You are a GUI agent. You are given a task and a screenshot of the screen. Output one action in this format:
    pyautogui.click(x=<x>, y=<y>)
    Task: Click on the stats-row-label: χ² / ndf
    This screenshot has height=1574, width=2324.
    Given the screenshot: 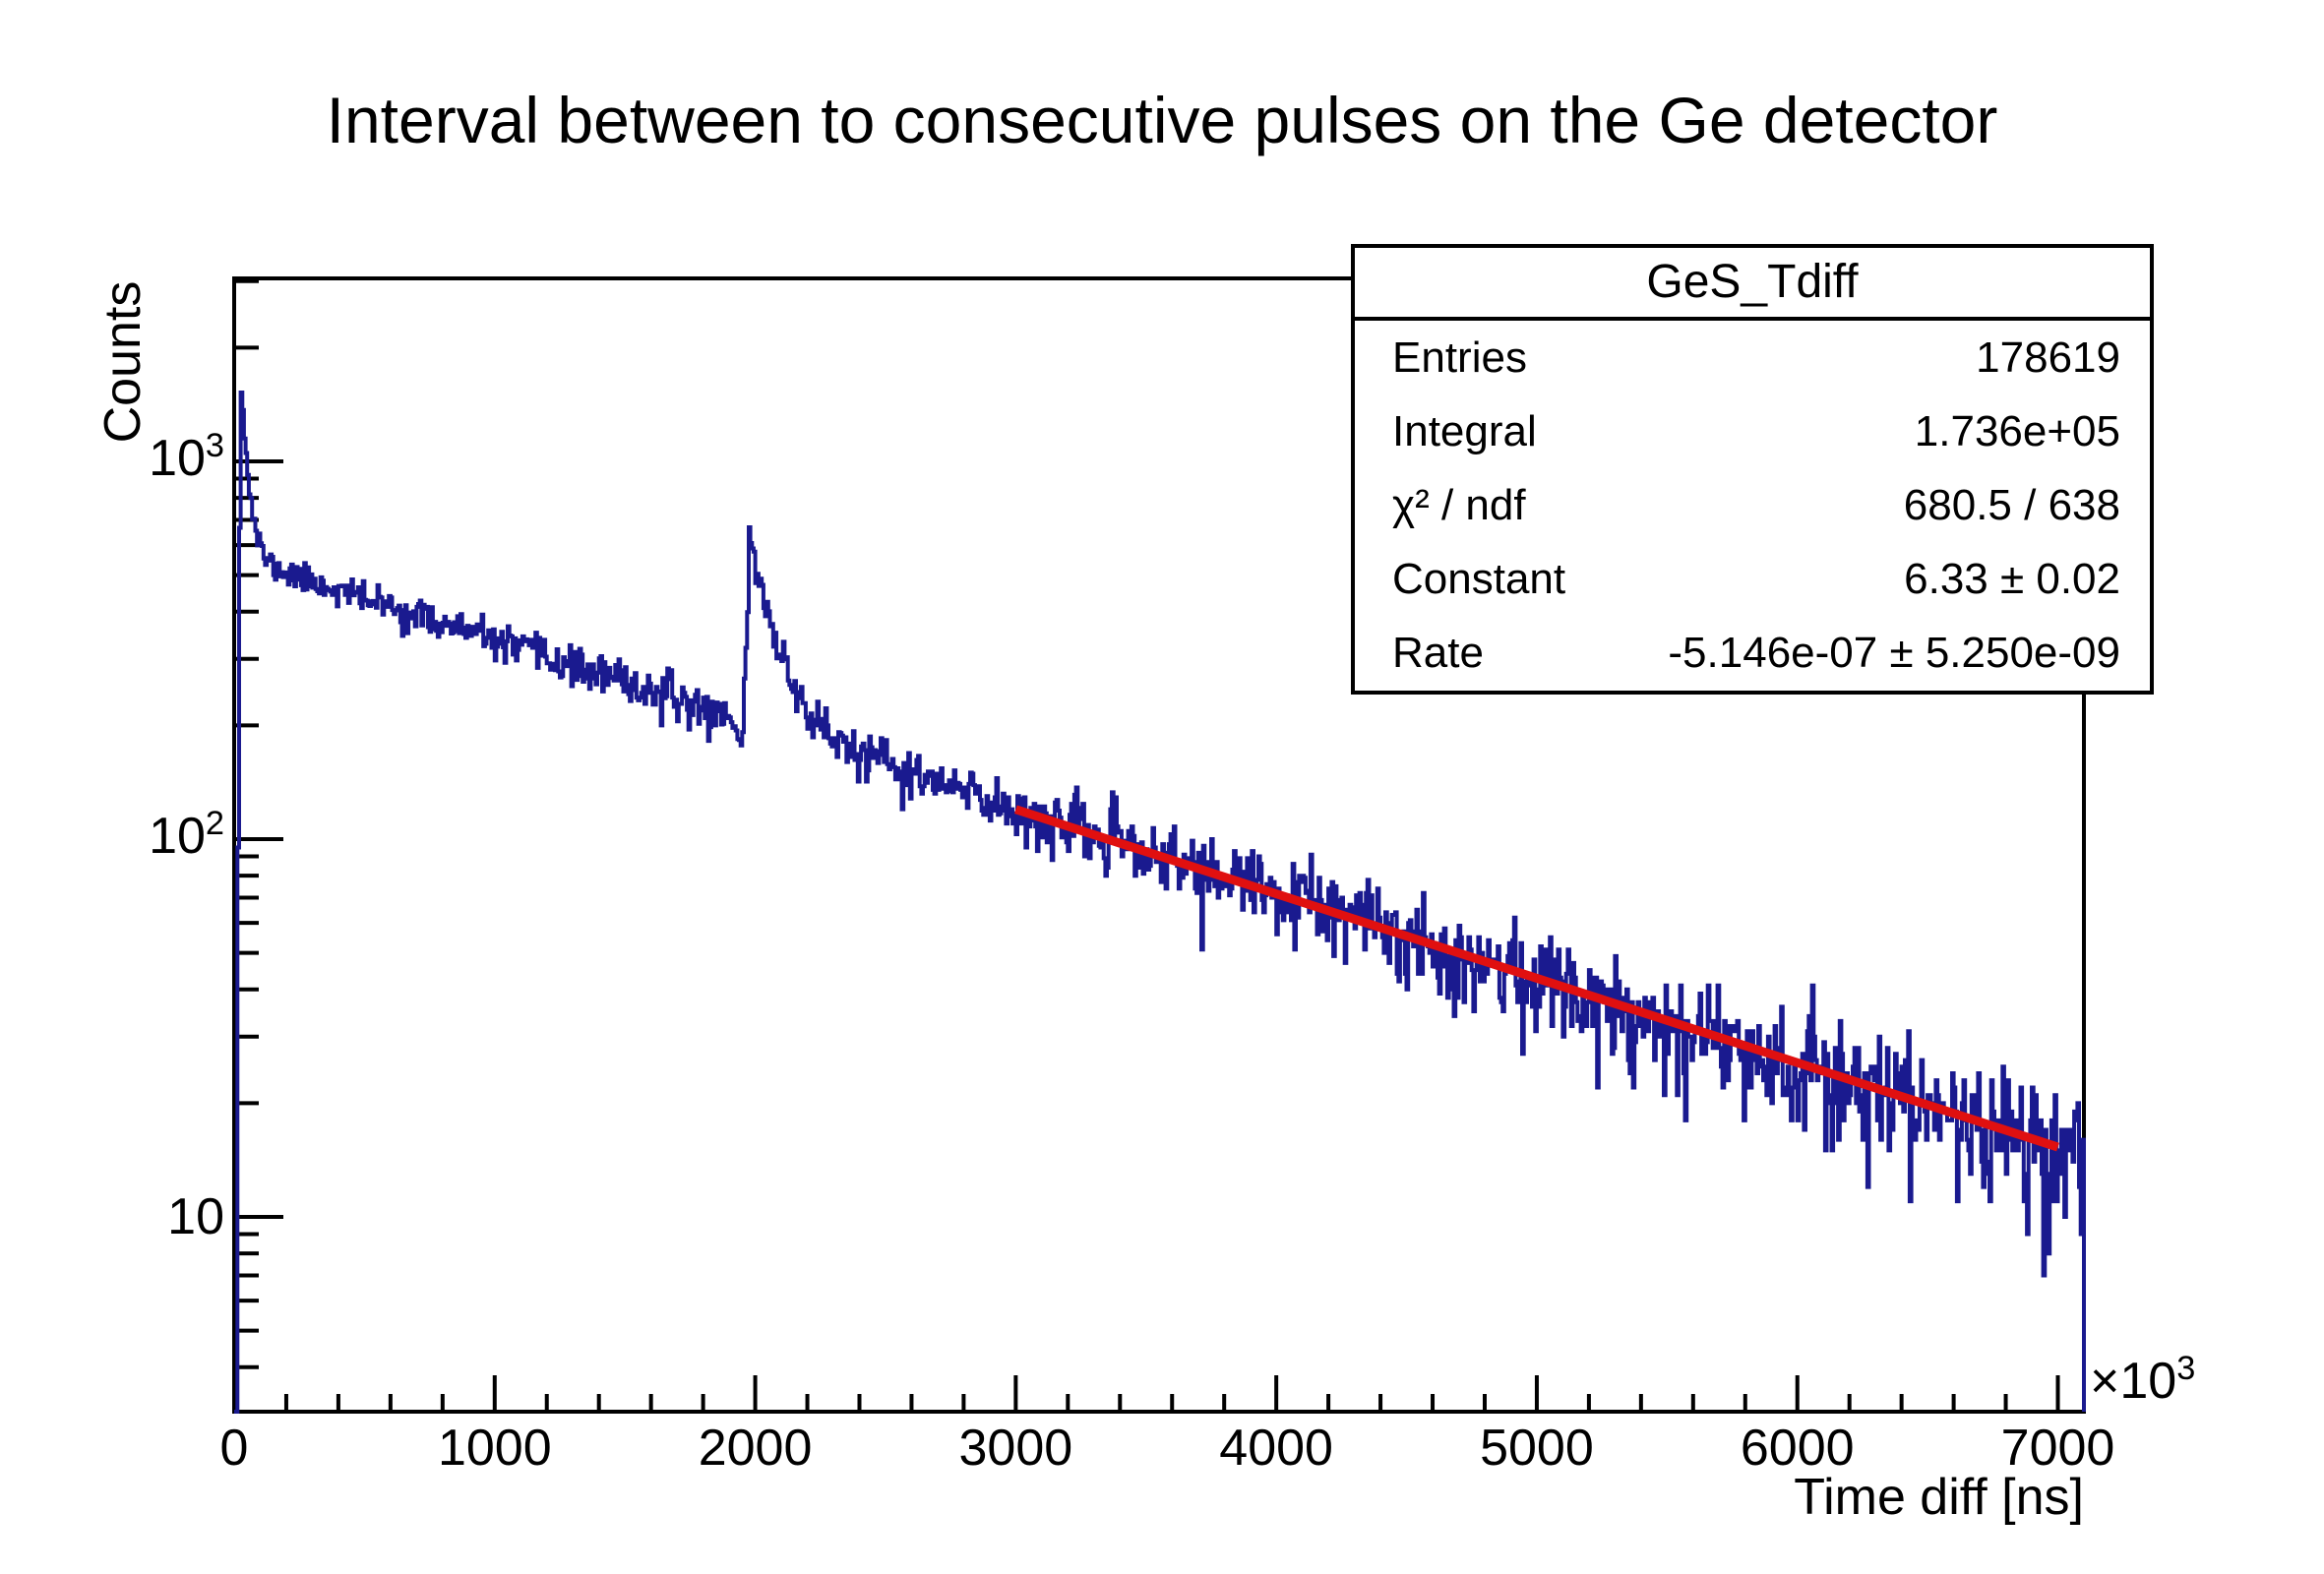 What is the action you would take?
    pyautogui.click(x=1459, y=505)
    